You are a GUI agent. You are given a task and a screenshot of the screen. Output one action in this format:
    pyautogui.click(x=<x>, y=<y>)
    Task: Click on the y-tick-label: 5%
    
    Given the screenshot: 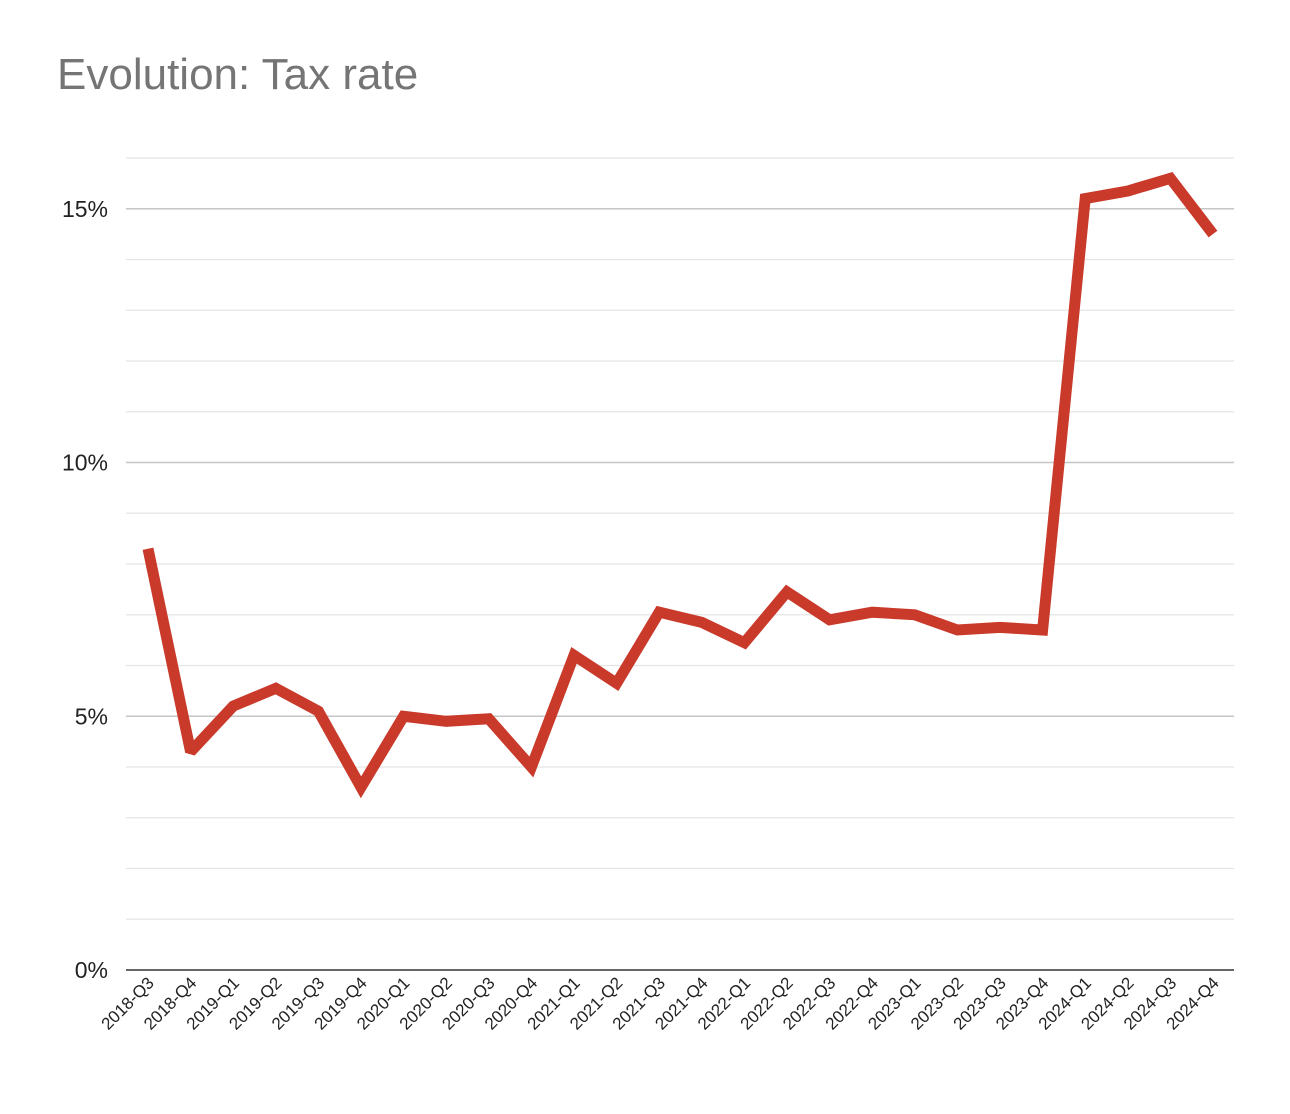 What is the action you would take?
    pyautogui.click(x=91, y=716)
    